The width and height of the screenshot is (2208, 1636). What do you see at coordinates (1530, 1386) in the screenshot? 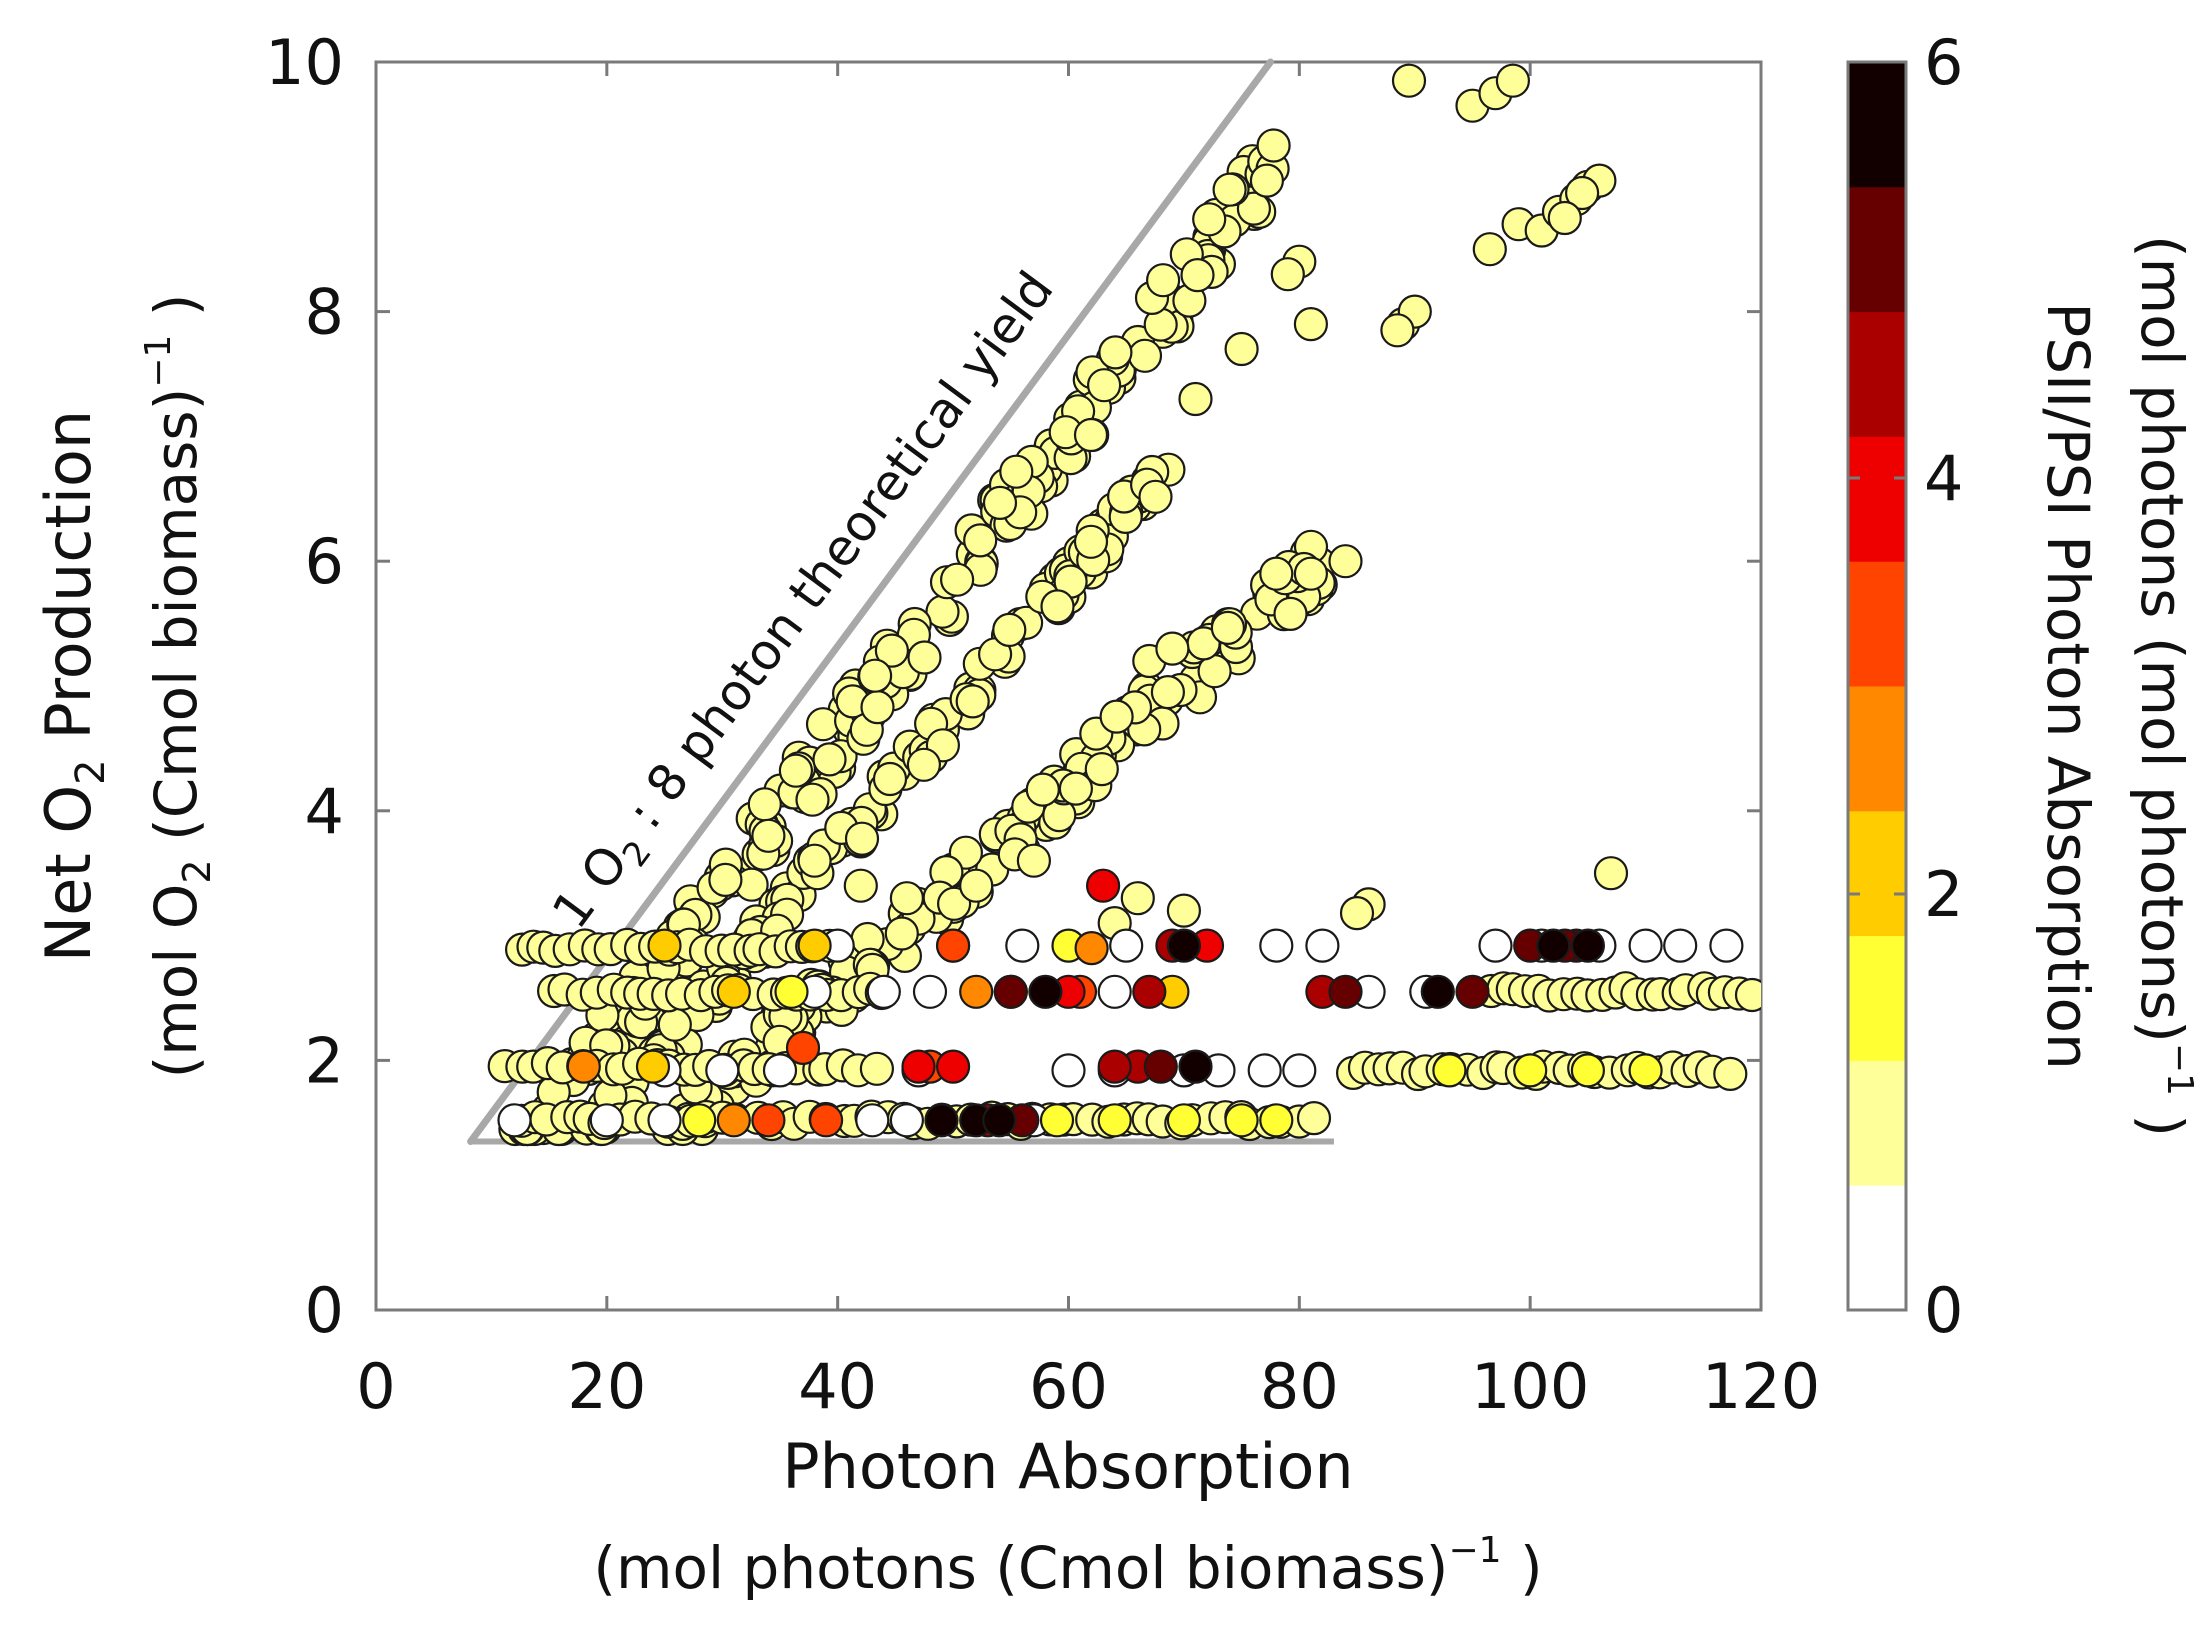
I see `x-tick-label: 100` at bounding box center [1530, 1386].